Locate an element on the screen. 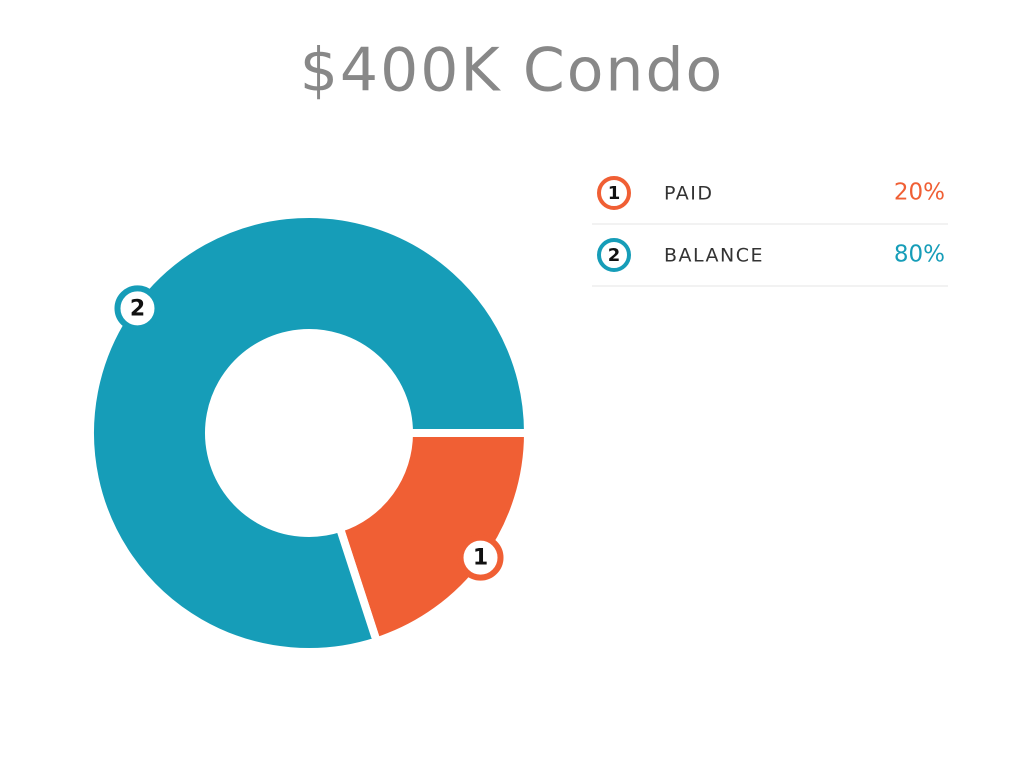 The width and height of the screenshot is (1024, 768). slice-badge-label: 2 is located at coordinates (137, 308).